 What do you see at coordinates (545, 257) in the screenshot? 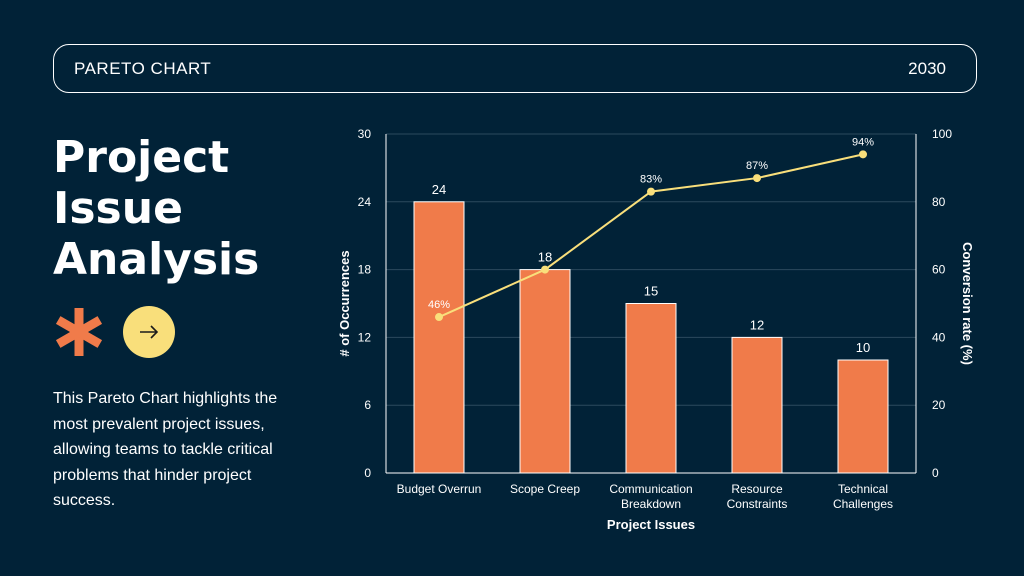
I see `bar-data-label: 18` at bounding box center [545, 257].